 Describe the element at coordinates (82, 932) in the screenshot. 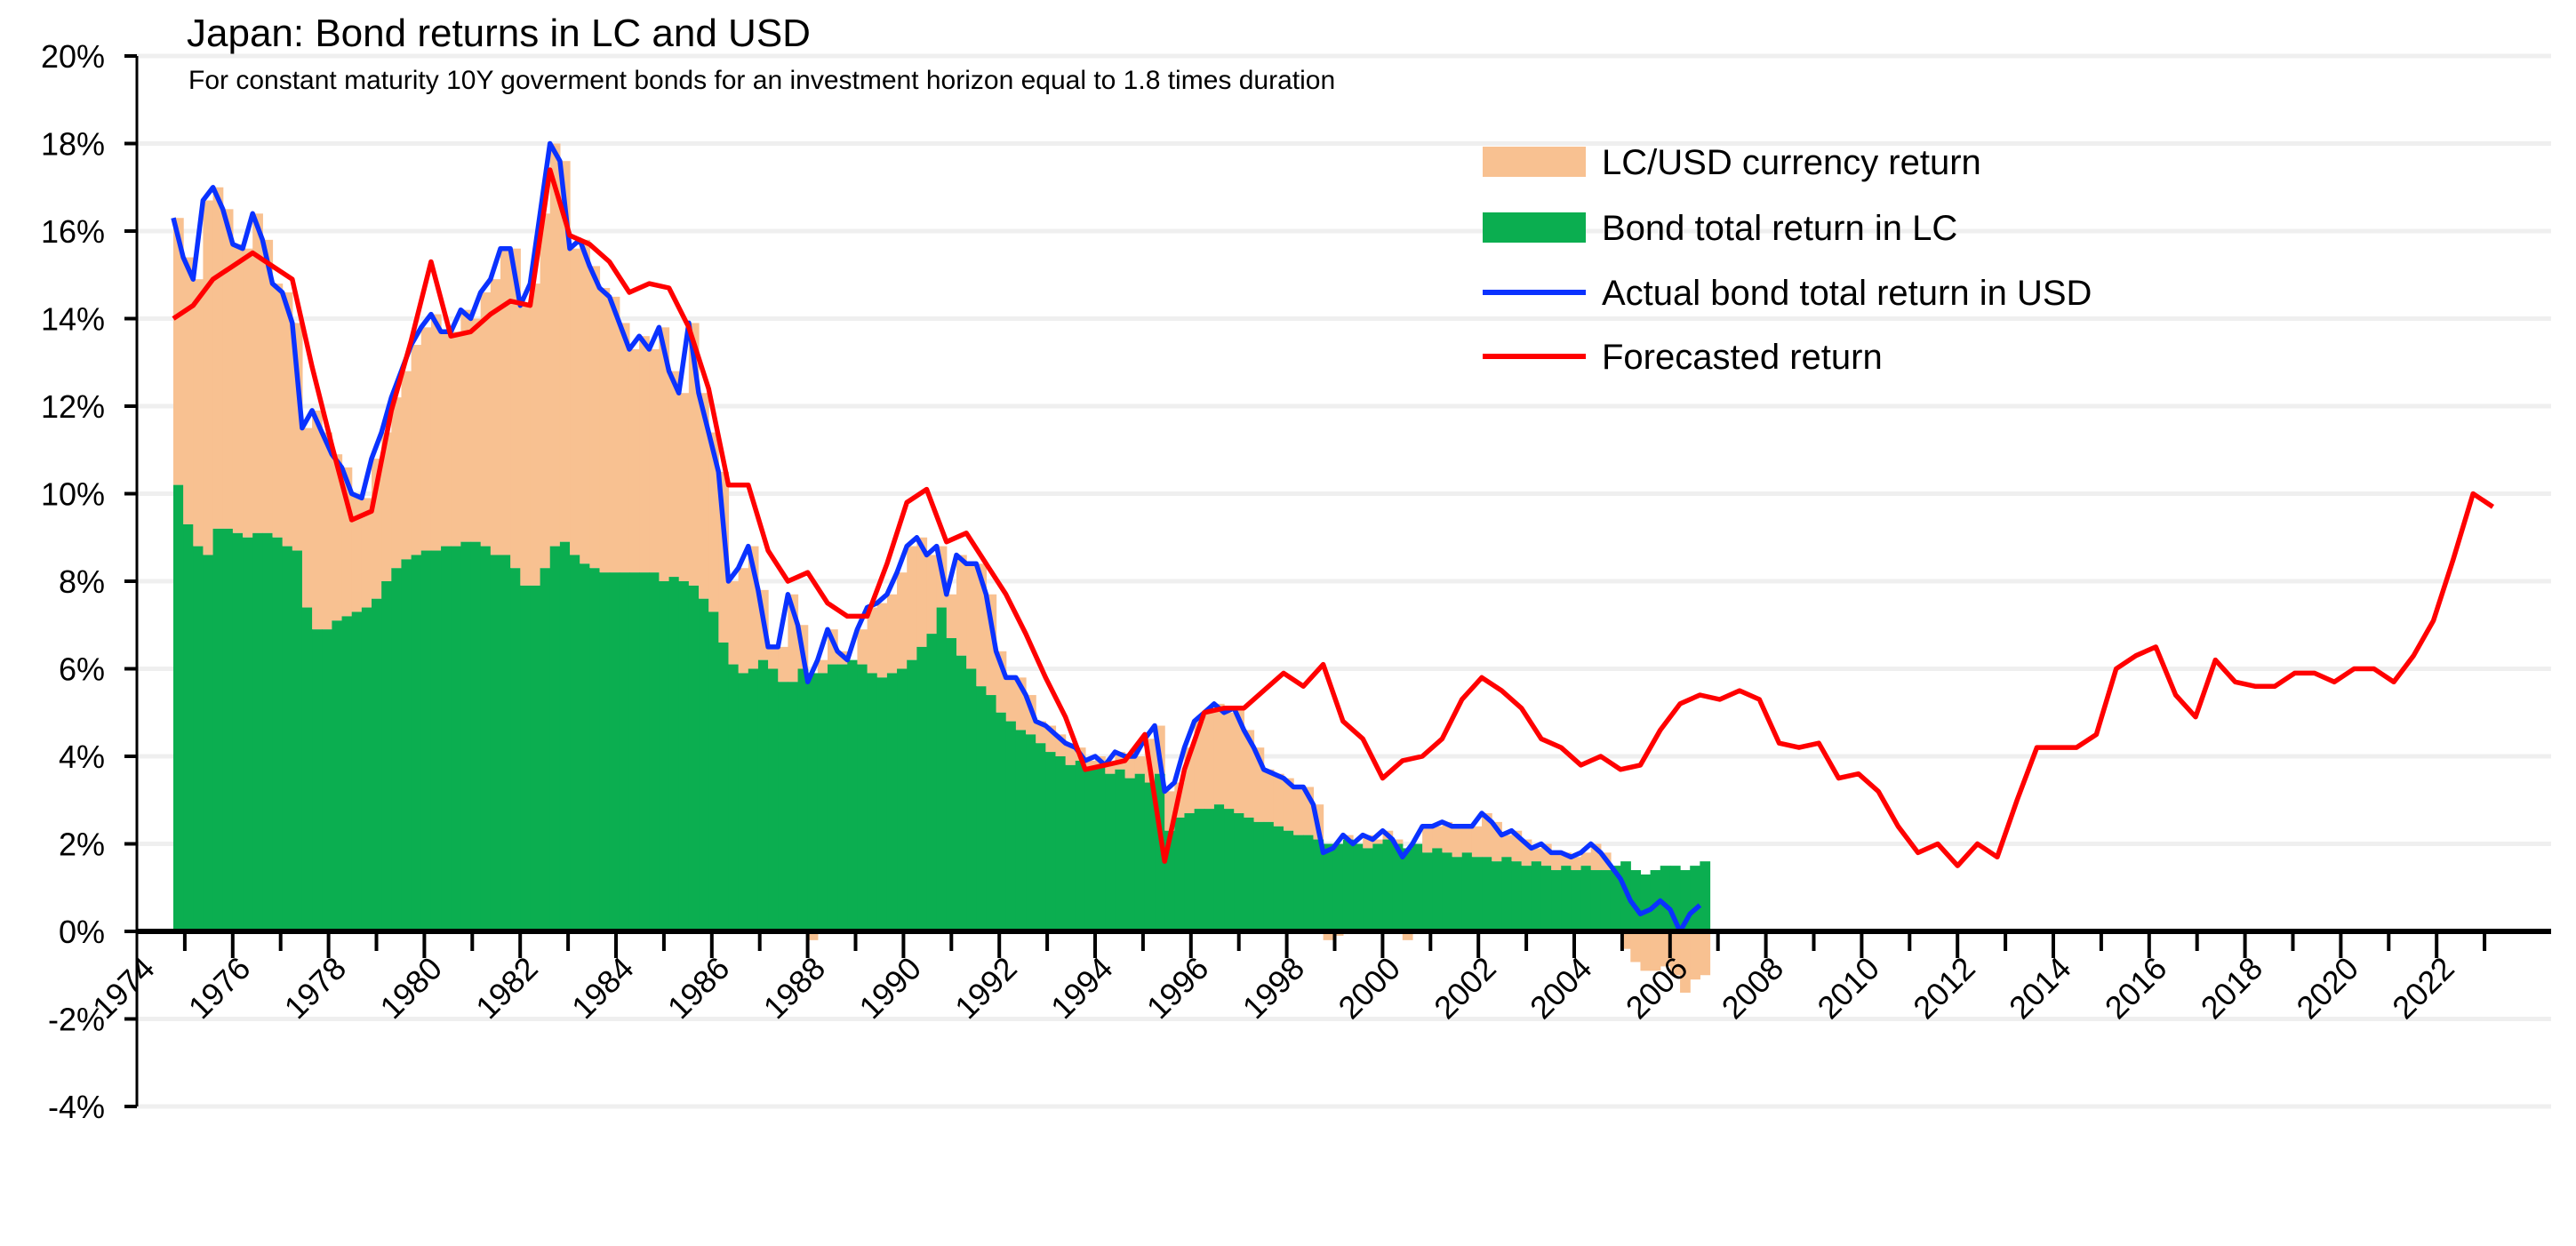

I see `y-tick-label: 0%` at that location.